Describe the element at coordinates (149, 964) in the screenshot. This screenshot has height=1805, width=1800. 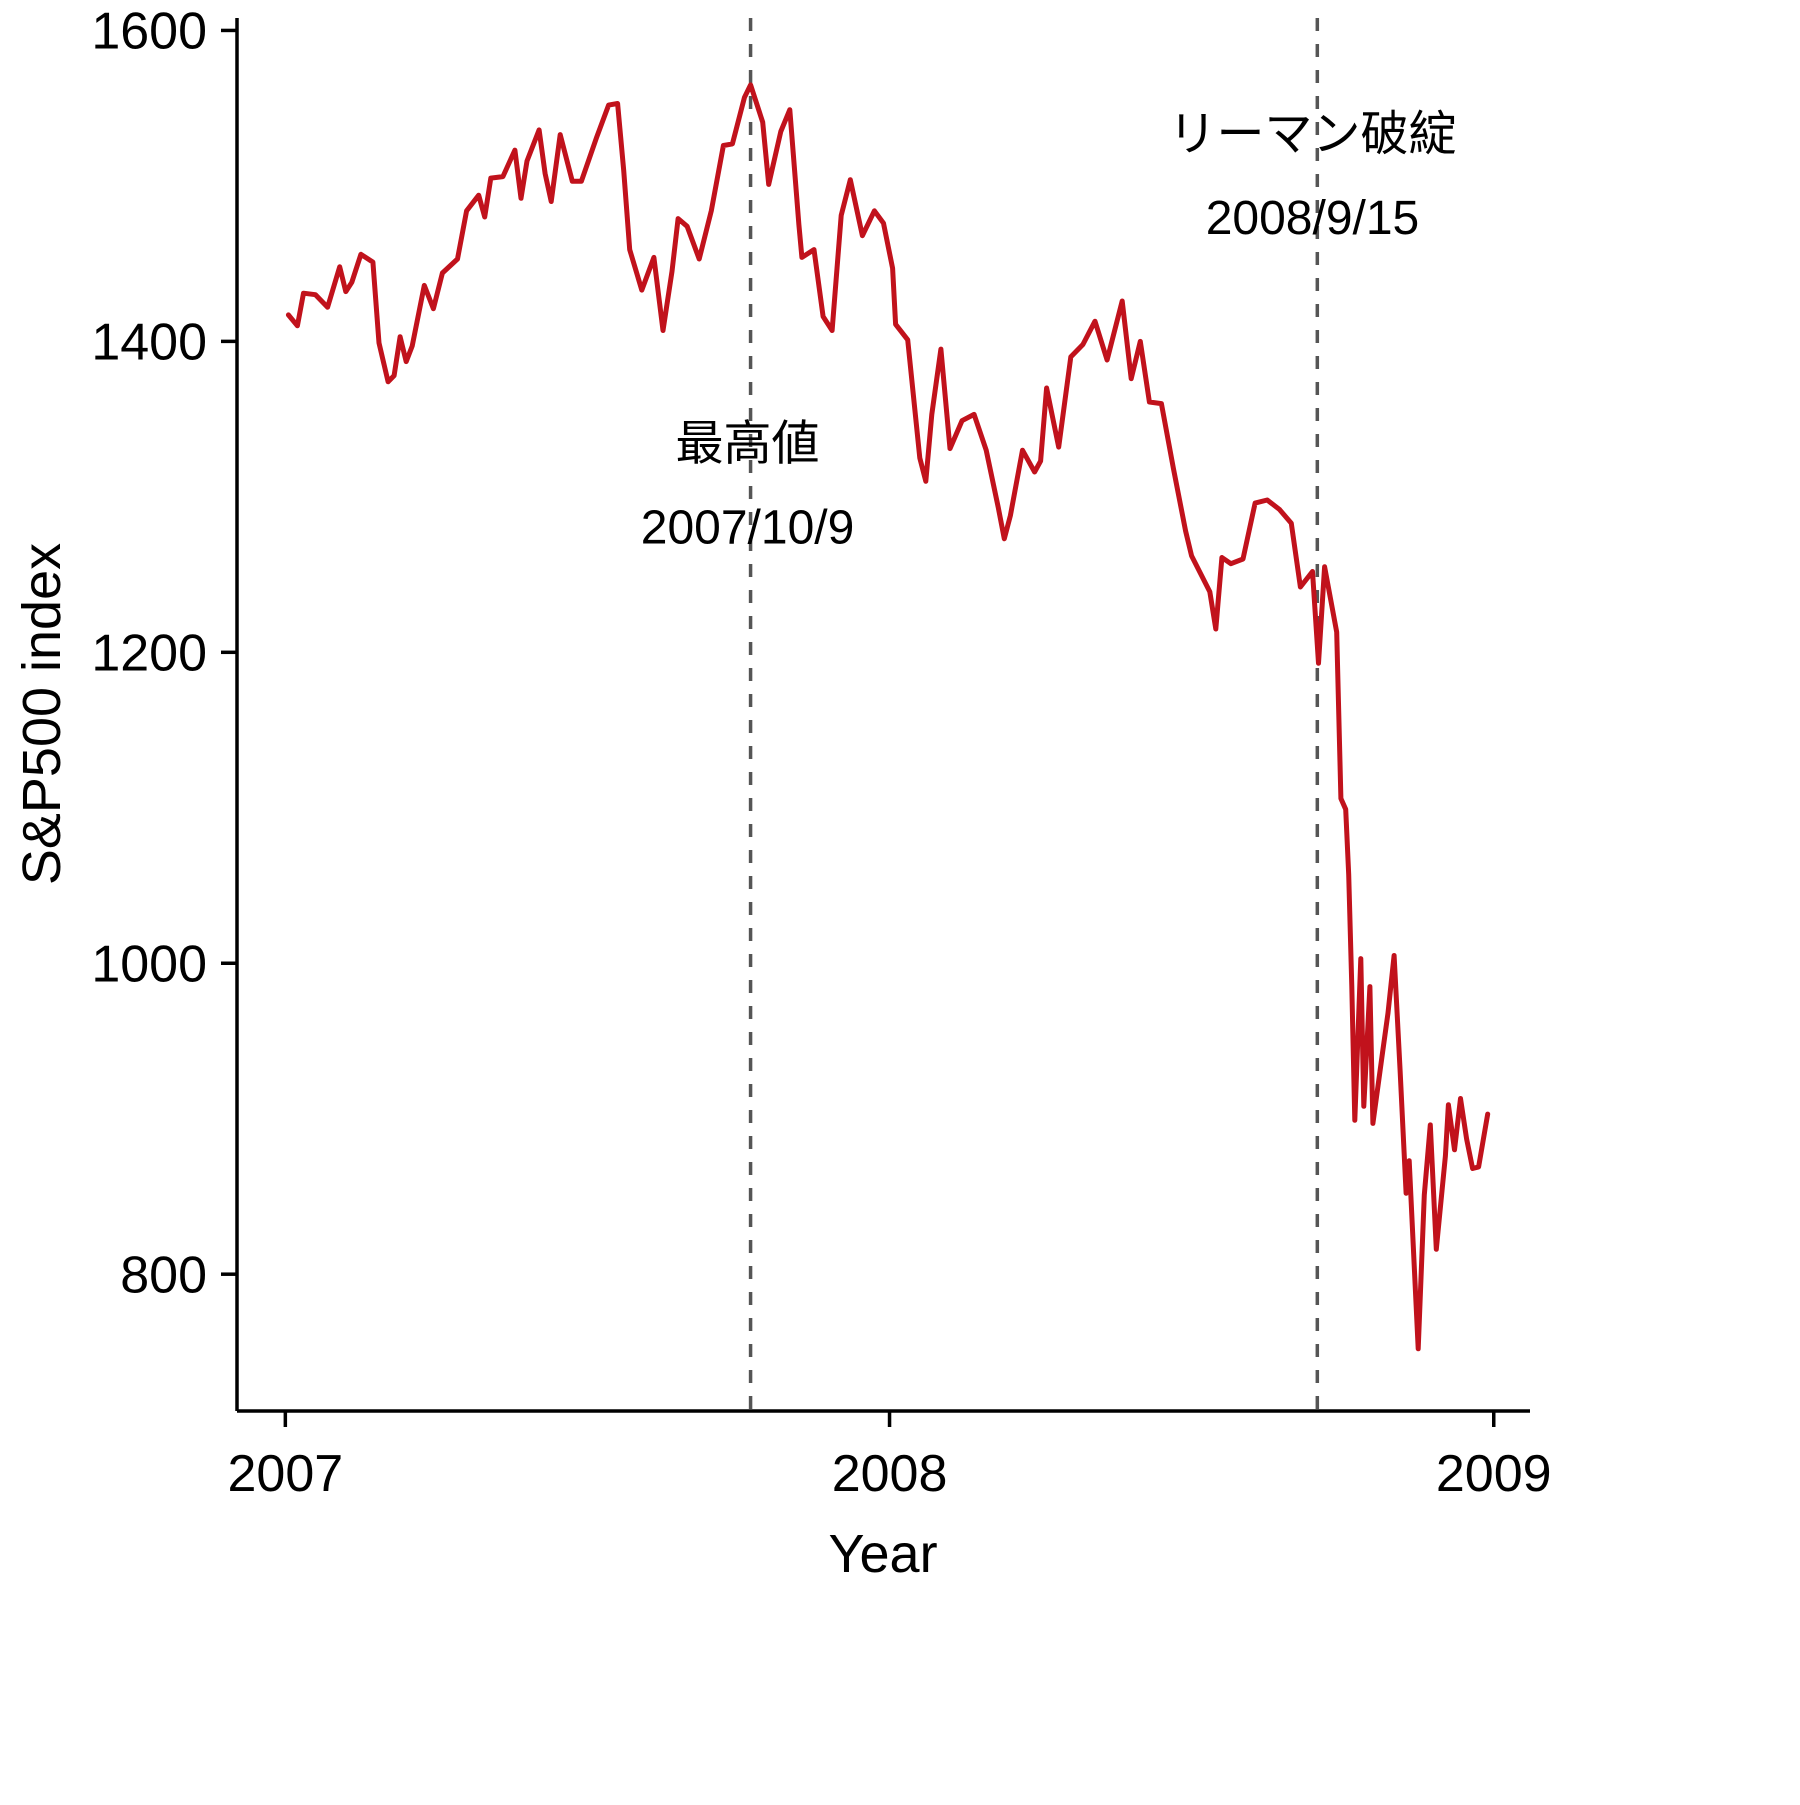
I see `y-tick-label: 1000` at that location.